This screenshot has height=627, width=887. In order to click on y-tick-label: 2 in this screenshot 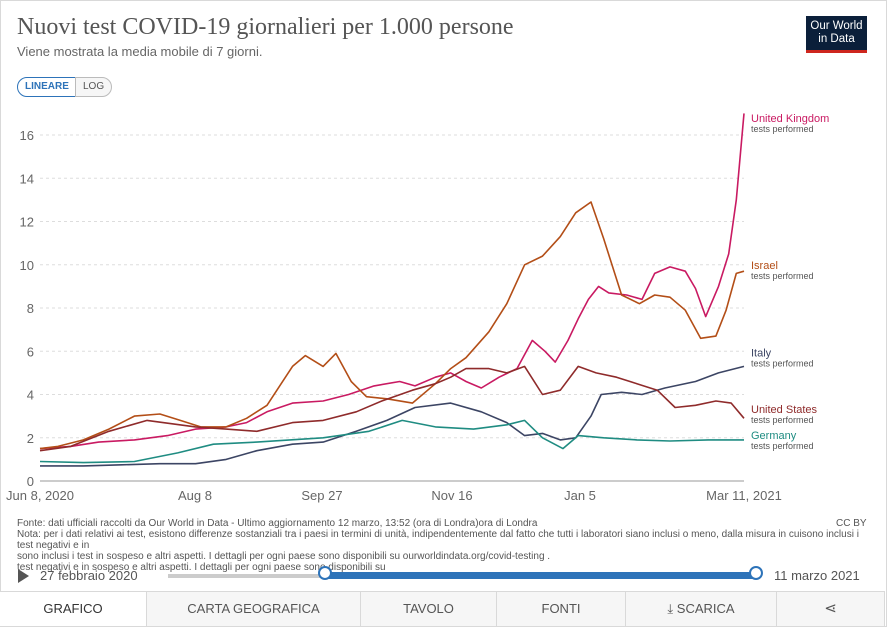, I will do `click(30, 438)`.